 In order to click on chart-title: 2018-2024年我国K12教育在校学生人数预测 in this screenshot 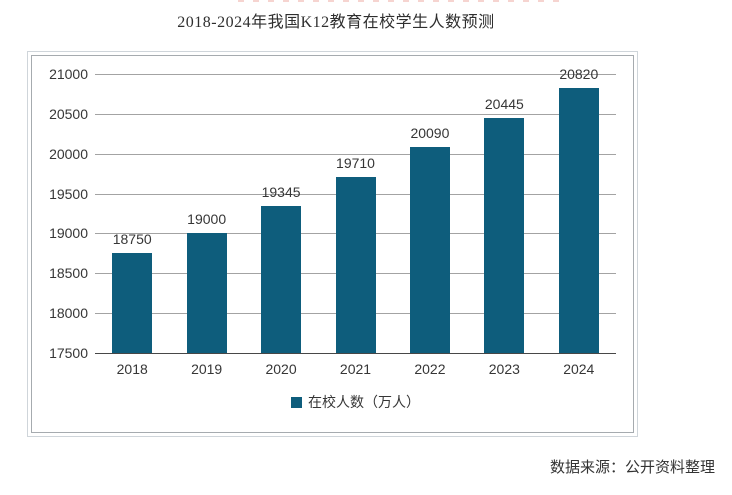, I will do `click(336, 22)`.